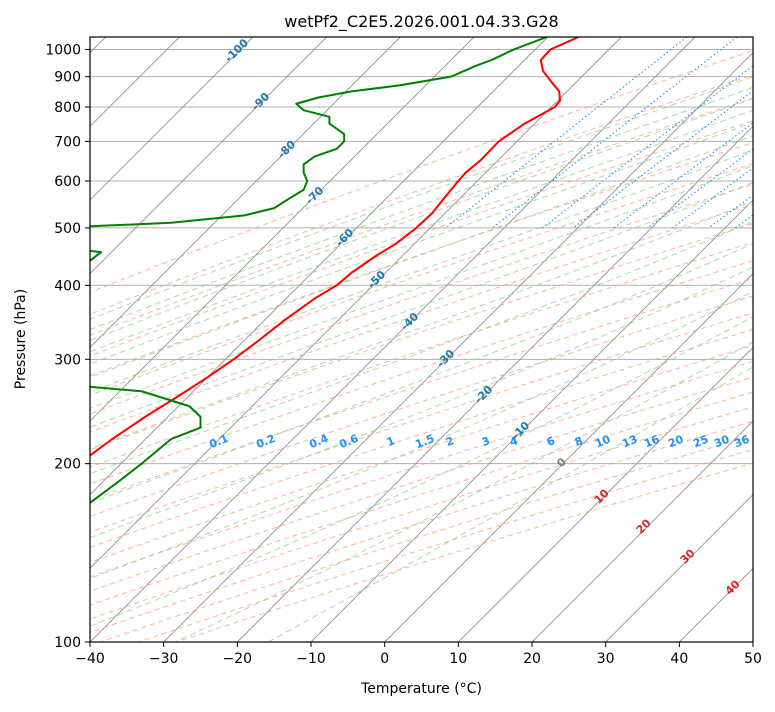  Describe the element at coordinates (486, 441) in the screenshot. I see `mixing-ratio-label: 3` at that location.